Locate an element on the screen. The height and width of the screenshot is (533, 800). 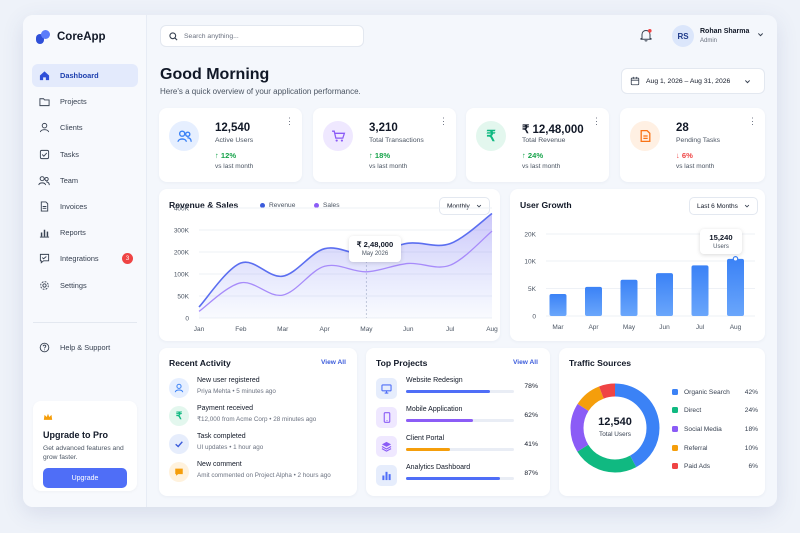
upgrade-button: Upgrade is located at coordinates (85, 478).